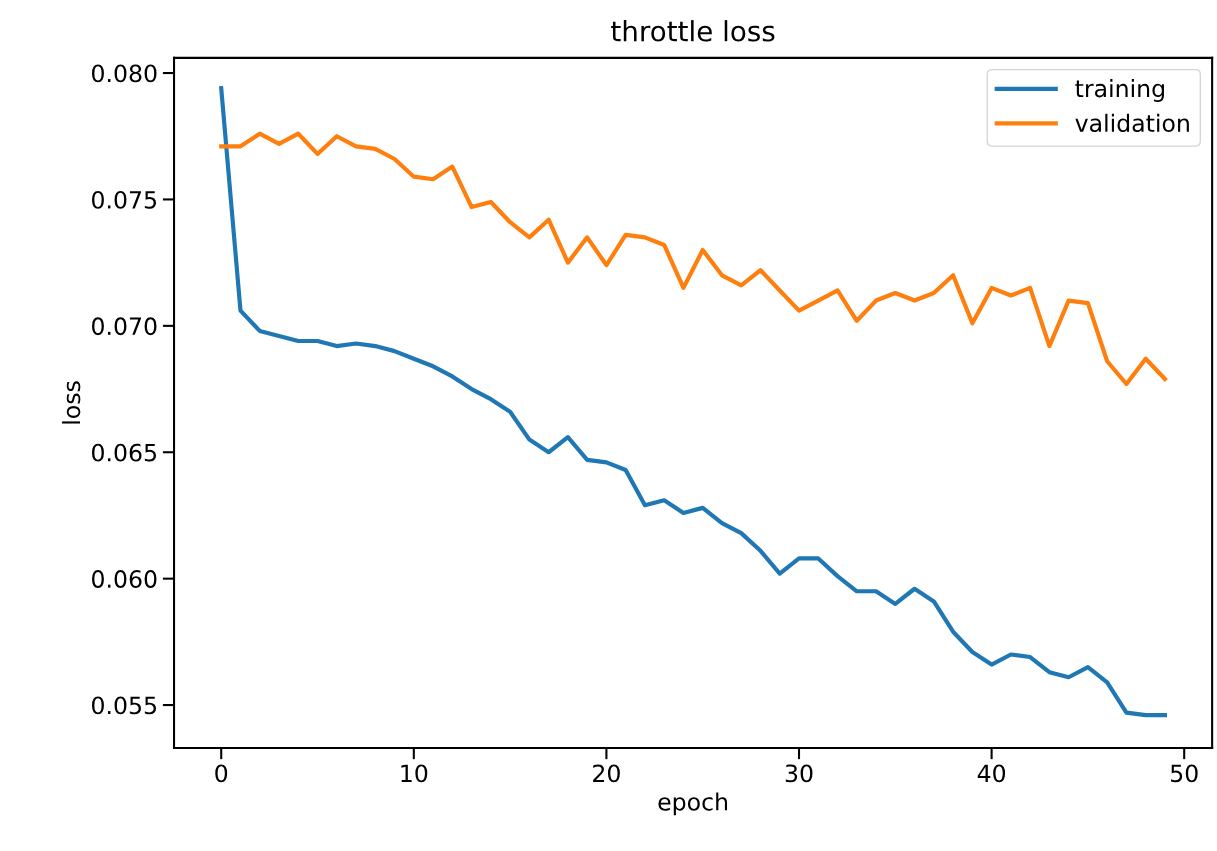 The image size is (1217, 851). What do you see at coordinates (124, 326) in the screenshot?
I see `y-tick-label: 0.070` at bounding box center [124, 326].